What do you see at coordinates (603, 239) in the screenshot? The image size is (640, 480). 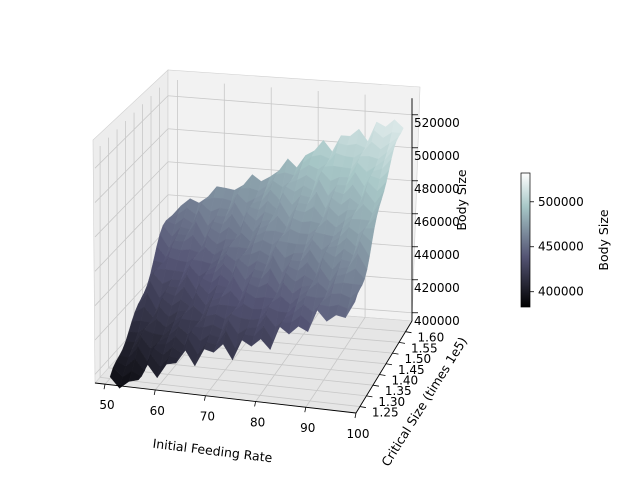 I see `colorbar-label: Body Size` at bounding box center [603, 239].